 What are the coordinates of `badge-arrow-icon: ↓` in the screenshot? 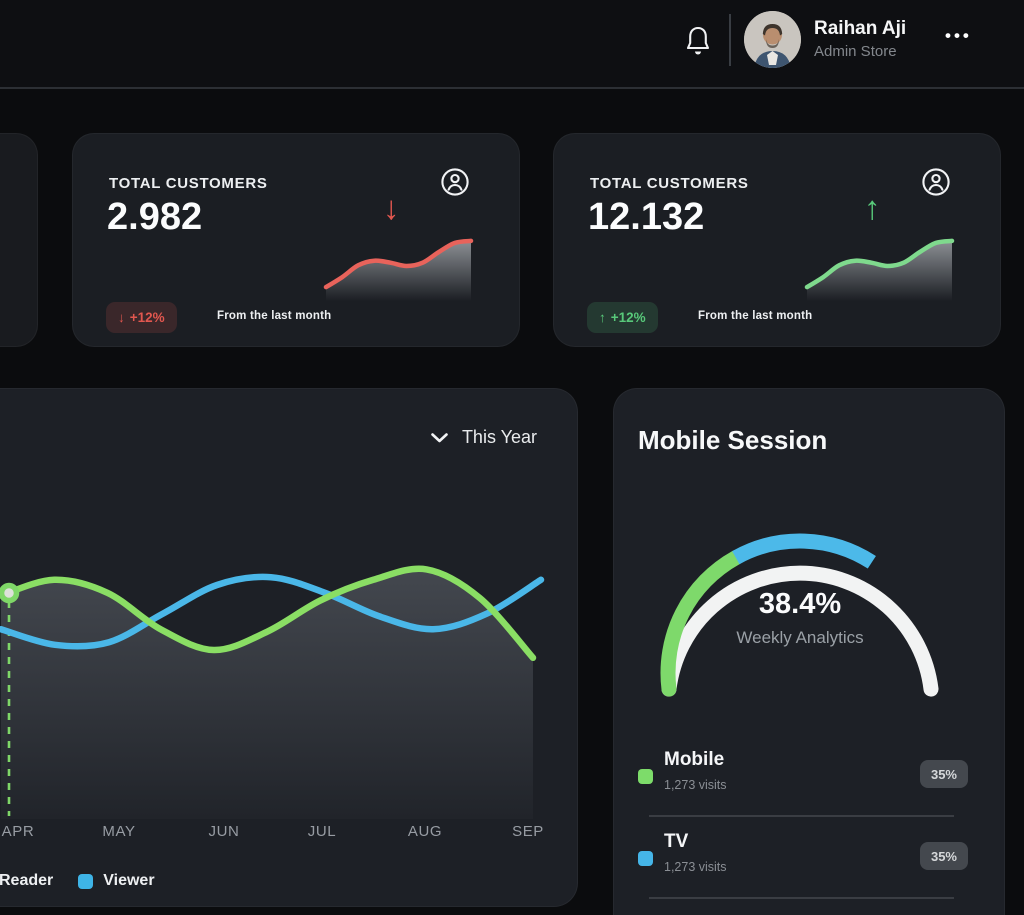 It's located at (121, 317).